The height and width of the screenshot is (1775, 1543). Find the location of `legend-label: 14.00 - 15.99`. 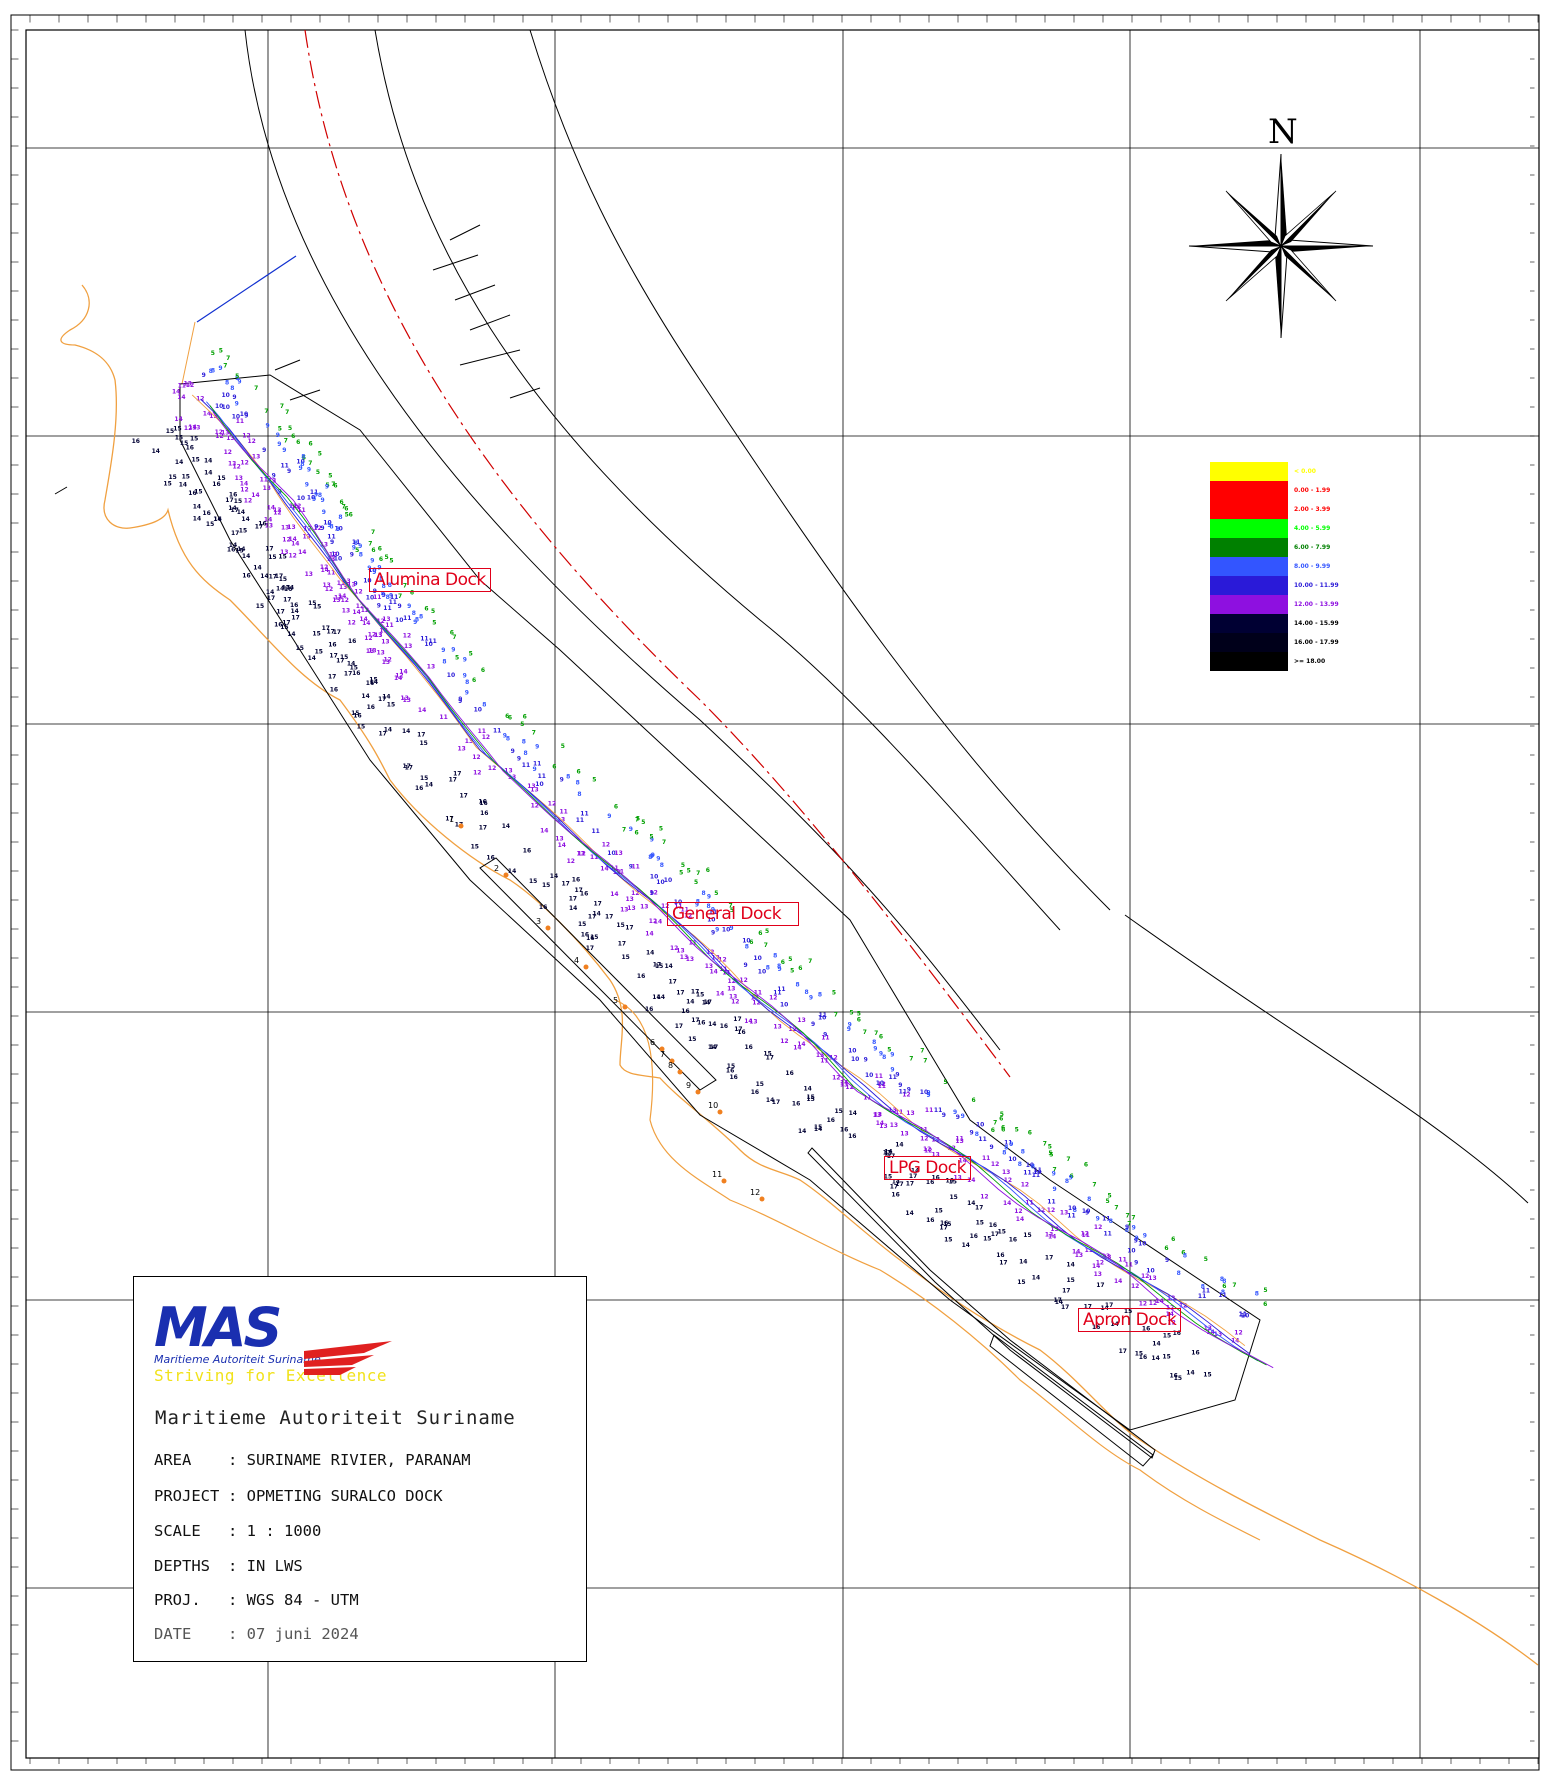

legend-label: 14.00 - 15.99 is located at coordinates (1316, 623).